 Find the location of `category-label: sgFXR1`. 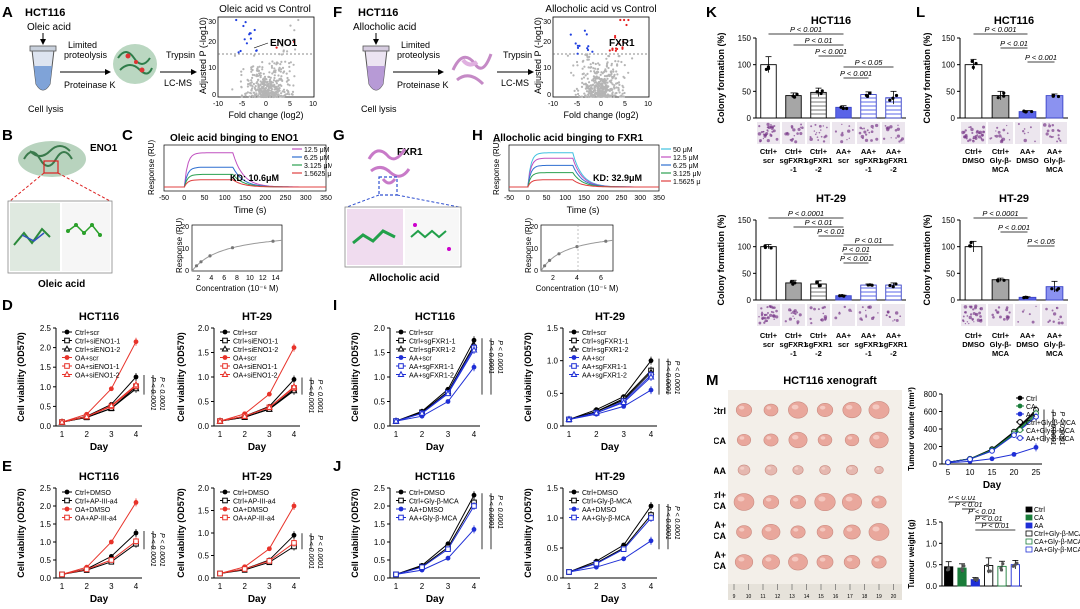

category-label: sgFXR1 is located at coordinates (869, 344).